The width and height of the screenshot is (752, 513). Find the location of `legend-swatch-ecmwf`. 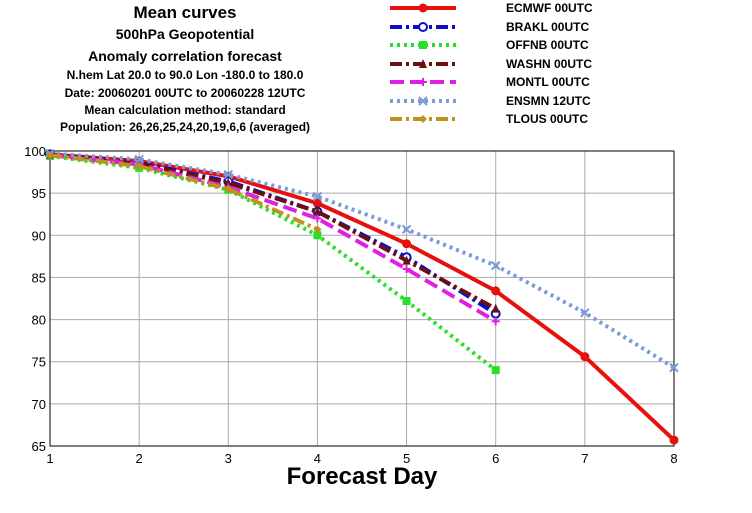

legend-swatch-ecmwf is located at coordinates (423, 8).